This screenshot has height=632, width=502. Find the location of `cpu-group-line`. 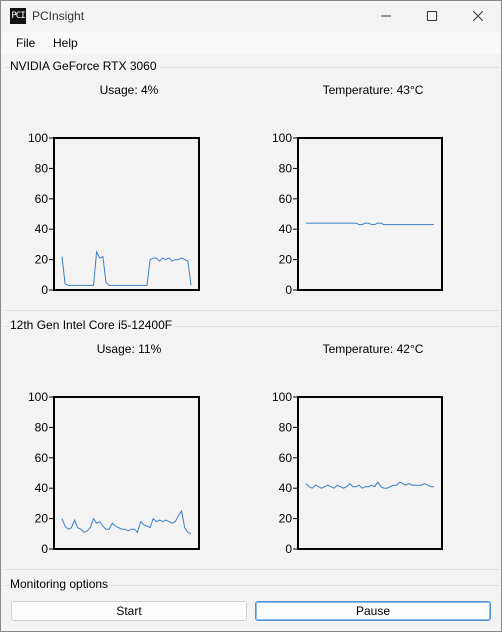

cpu-group-line is located at coordinates (252, 326).